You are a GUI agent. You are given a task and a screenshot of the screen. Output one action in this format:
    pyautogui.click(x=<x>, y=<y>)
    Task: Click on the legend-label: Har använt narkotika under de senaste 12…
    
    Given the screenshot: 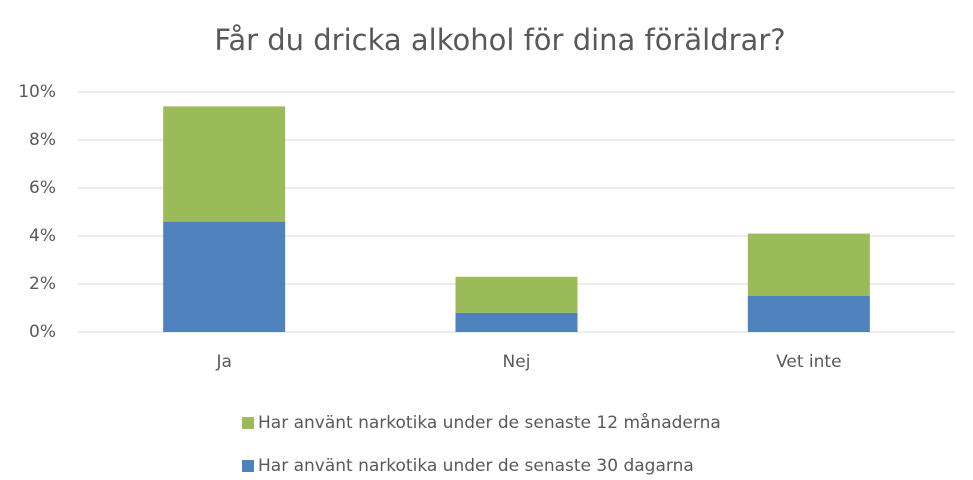 What is the action you would take?
    pyautogui.click(x=489, y=422)
    